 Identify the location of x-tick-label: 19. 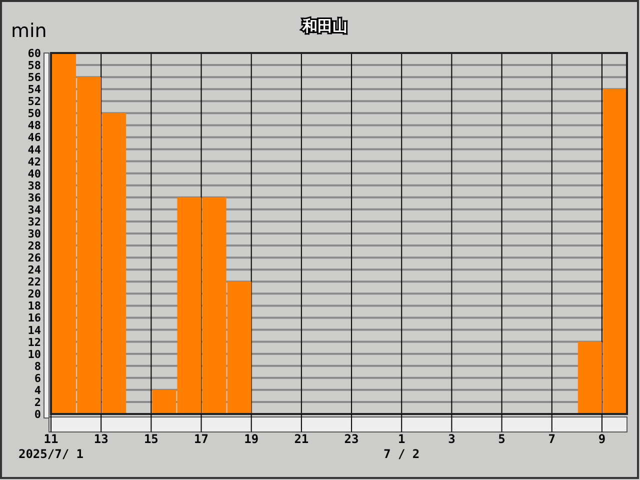
(251, 439).